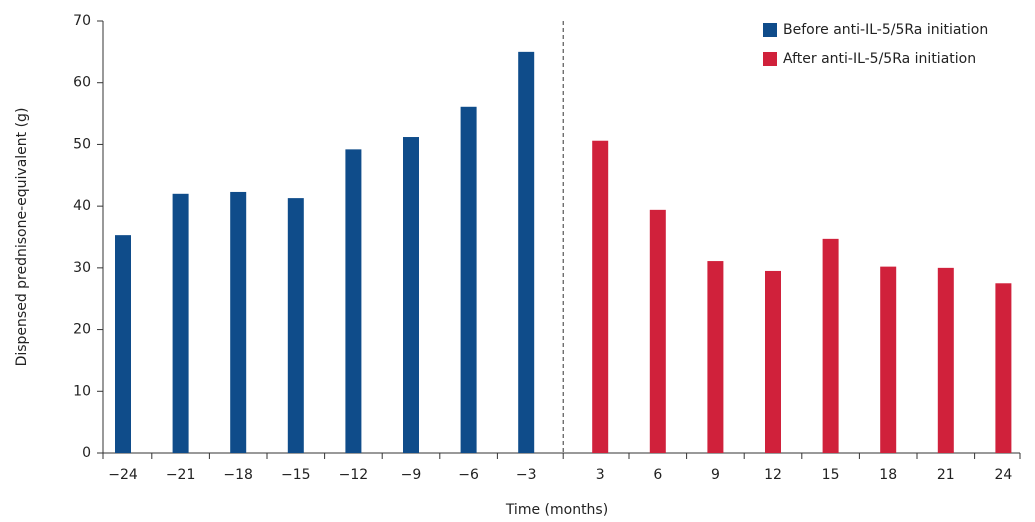  I want to click on y-tick-label: 0, so click(86, 453).